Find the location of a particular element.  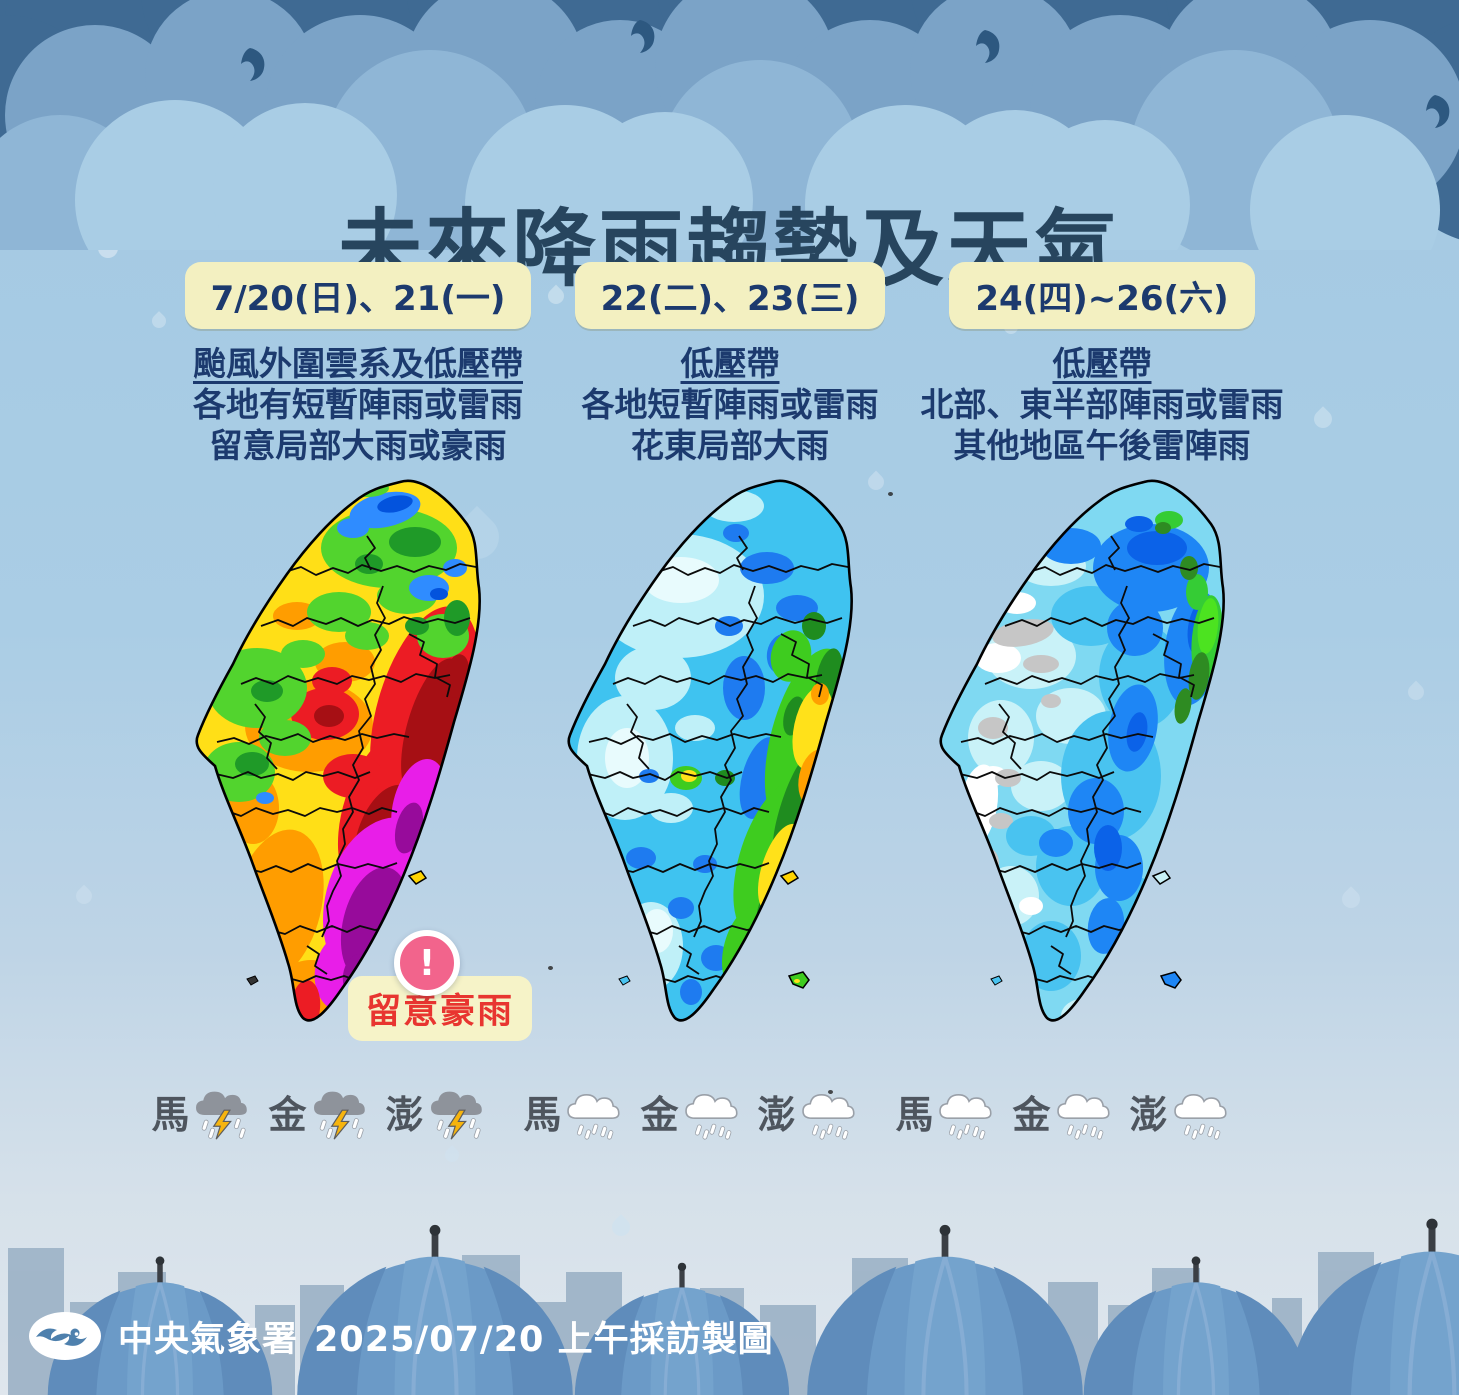

city-umbrellas-decoration is located at coordinates (733, 1302).